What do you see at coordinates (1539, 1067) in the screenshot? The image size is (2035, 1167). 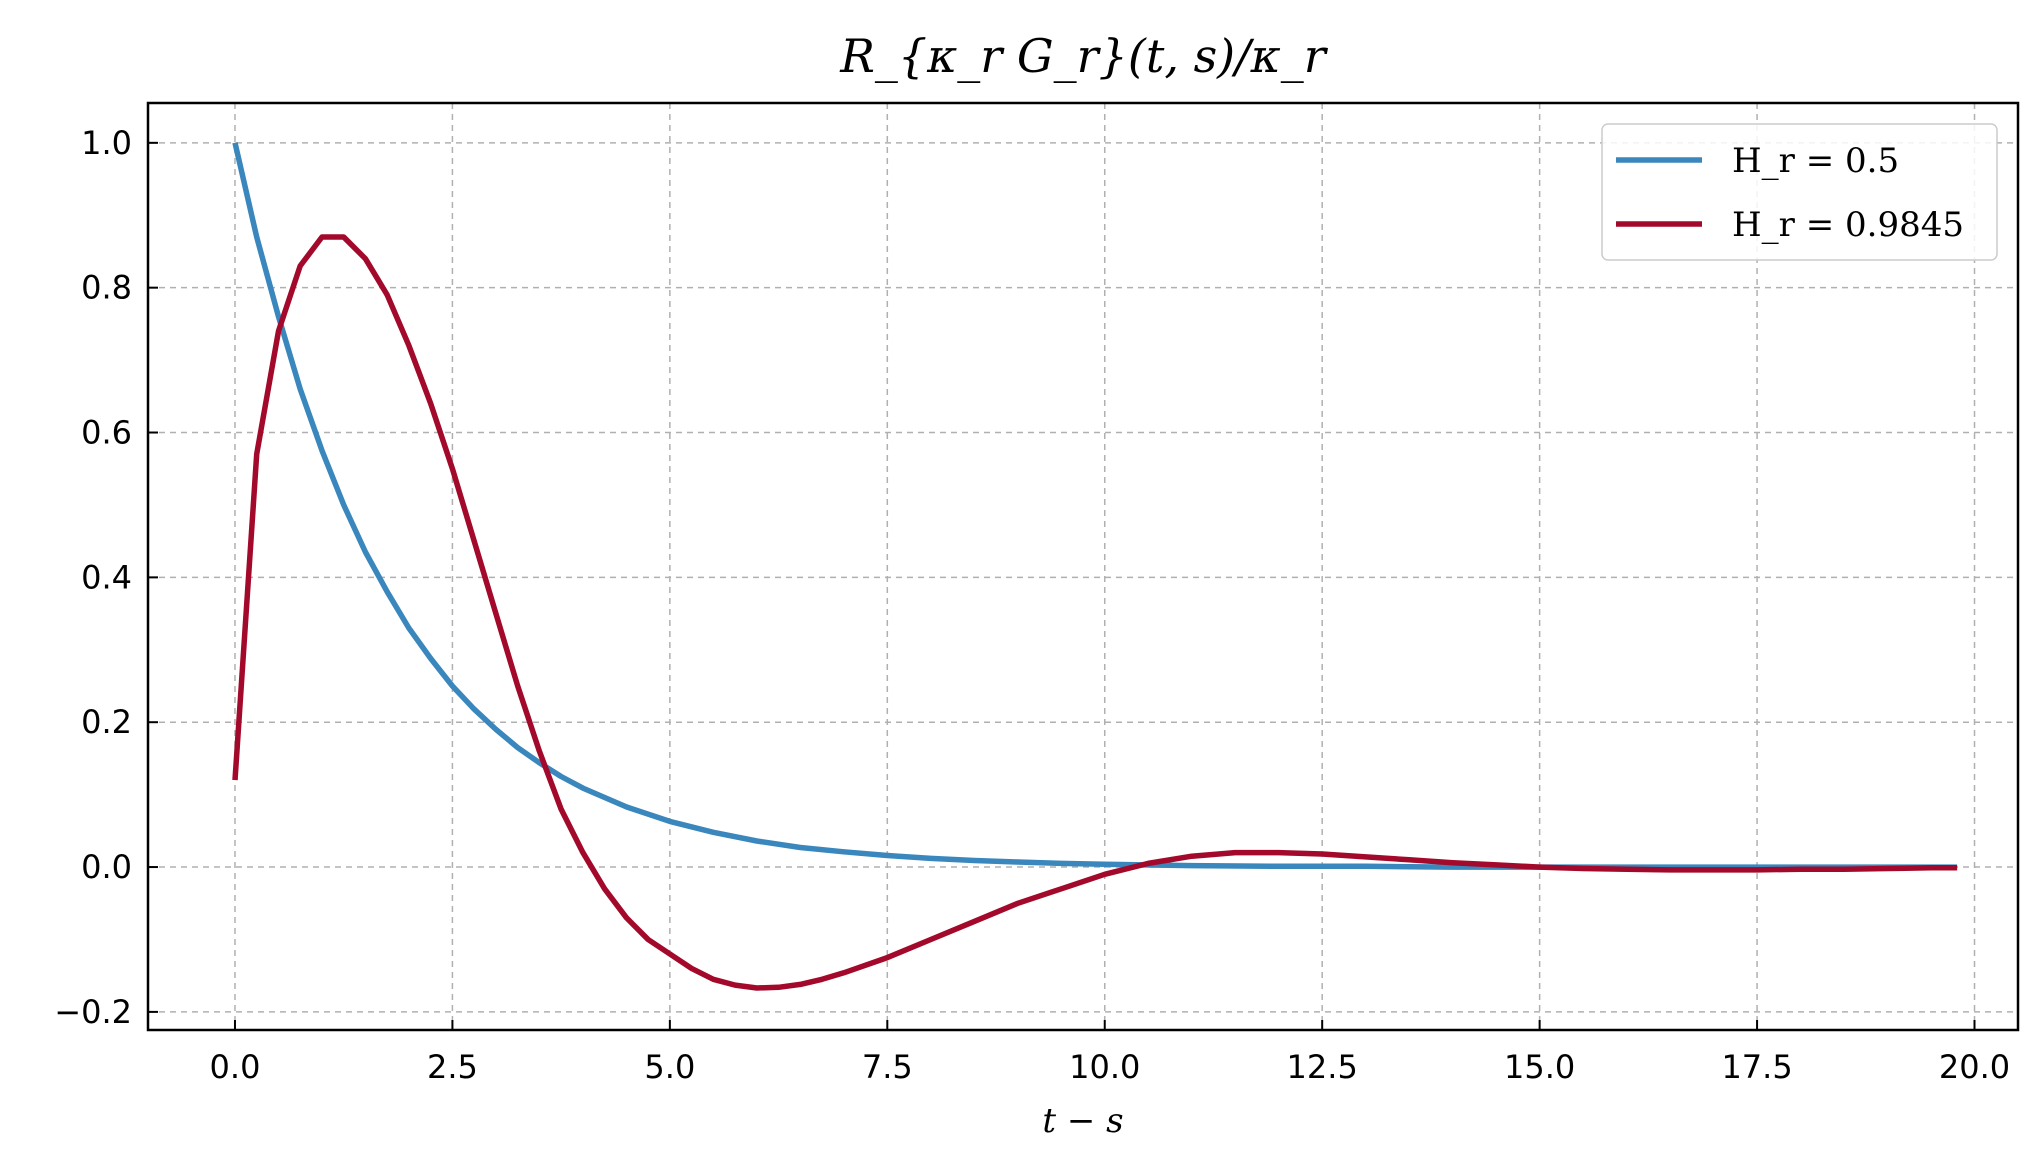 I see `x-tick-label: 15.0` at bounding box center [1539, 1067].